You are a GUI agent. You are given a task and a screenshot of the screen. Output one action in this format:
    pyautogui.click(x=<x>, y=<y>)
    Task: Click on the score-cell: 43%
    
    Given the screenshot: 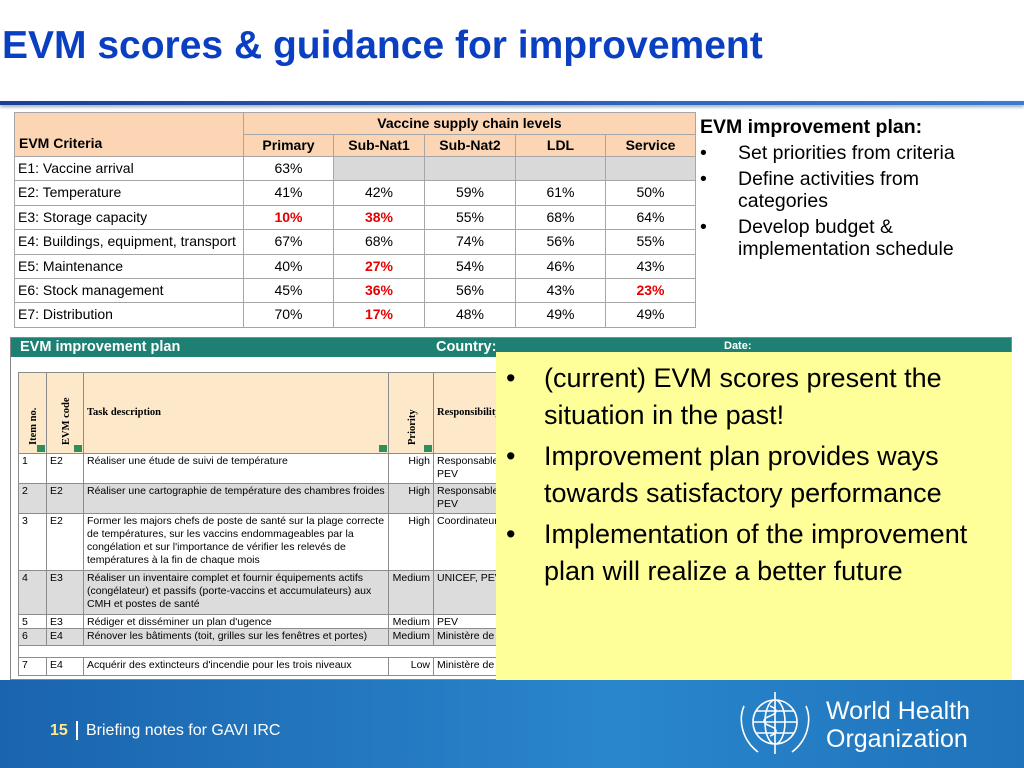 What is the action you would take?
    pyautogui.click(x=650, y=266)
    